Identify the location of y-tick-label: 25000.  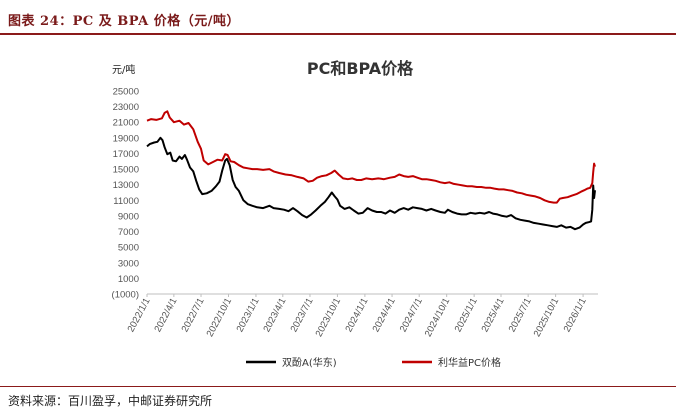
(126, 92).